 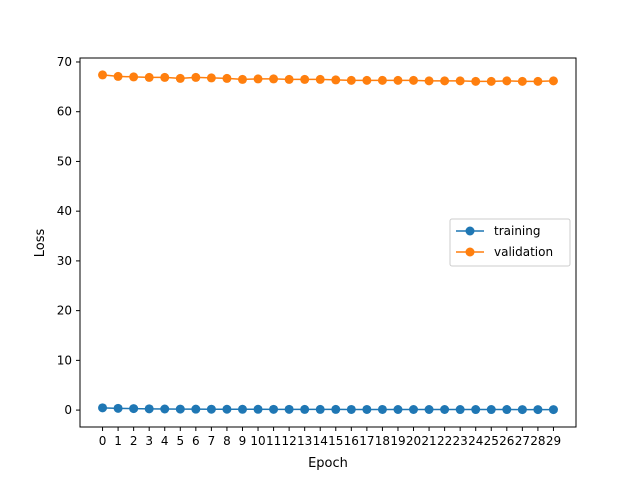 What do you see at coordinates (103, 441) in the screenshot?
I see `x-tick-label: 0` at bounding box center [103, 441].